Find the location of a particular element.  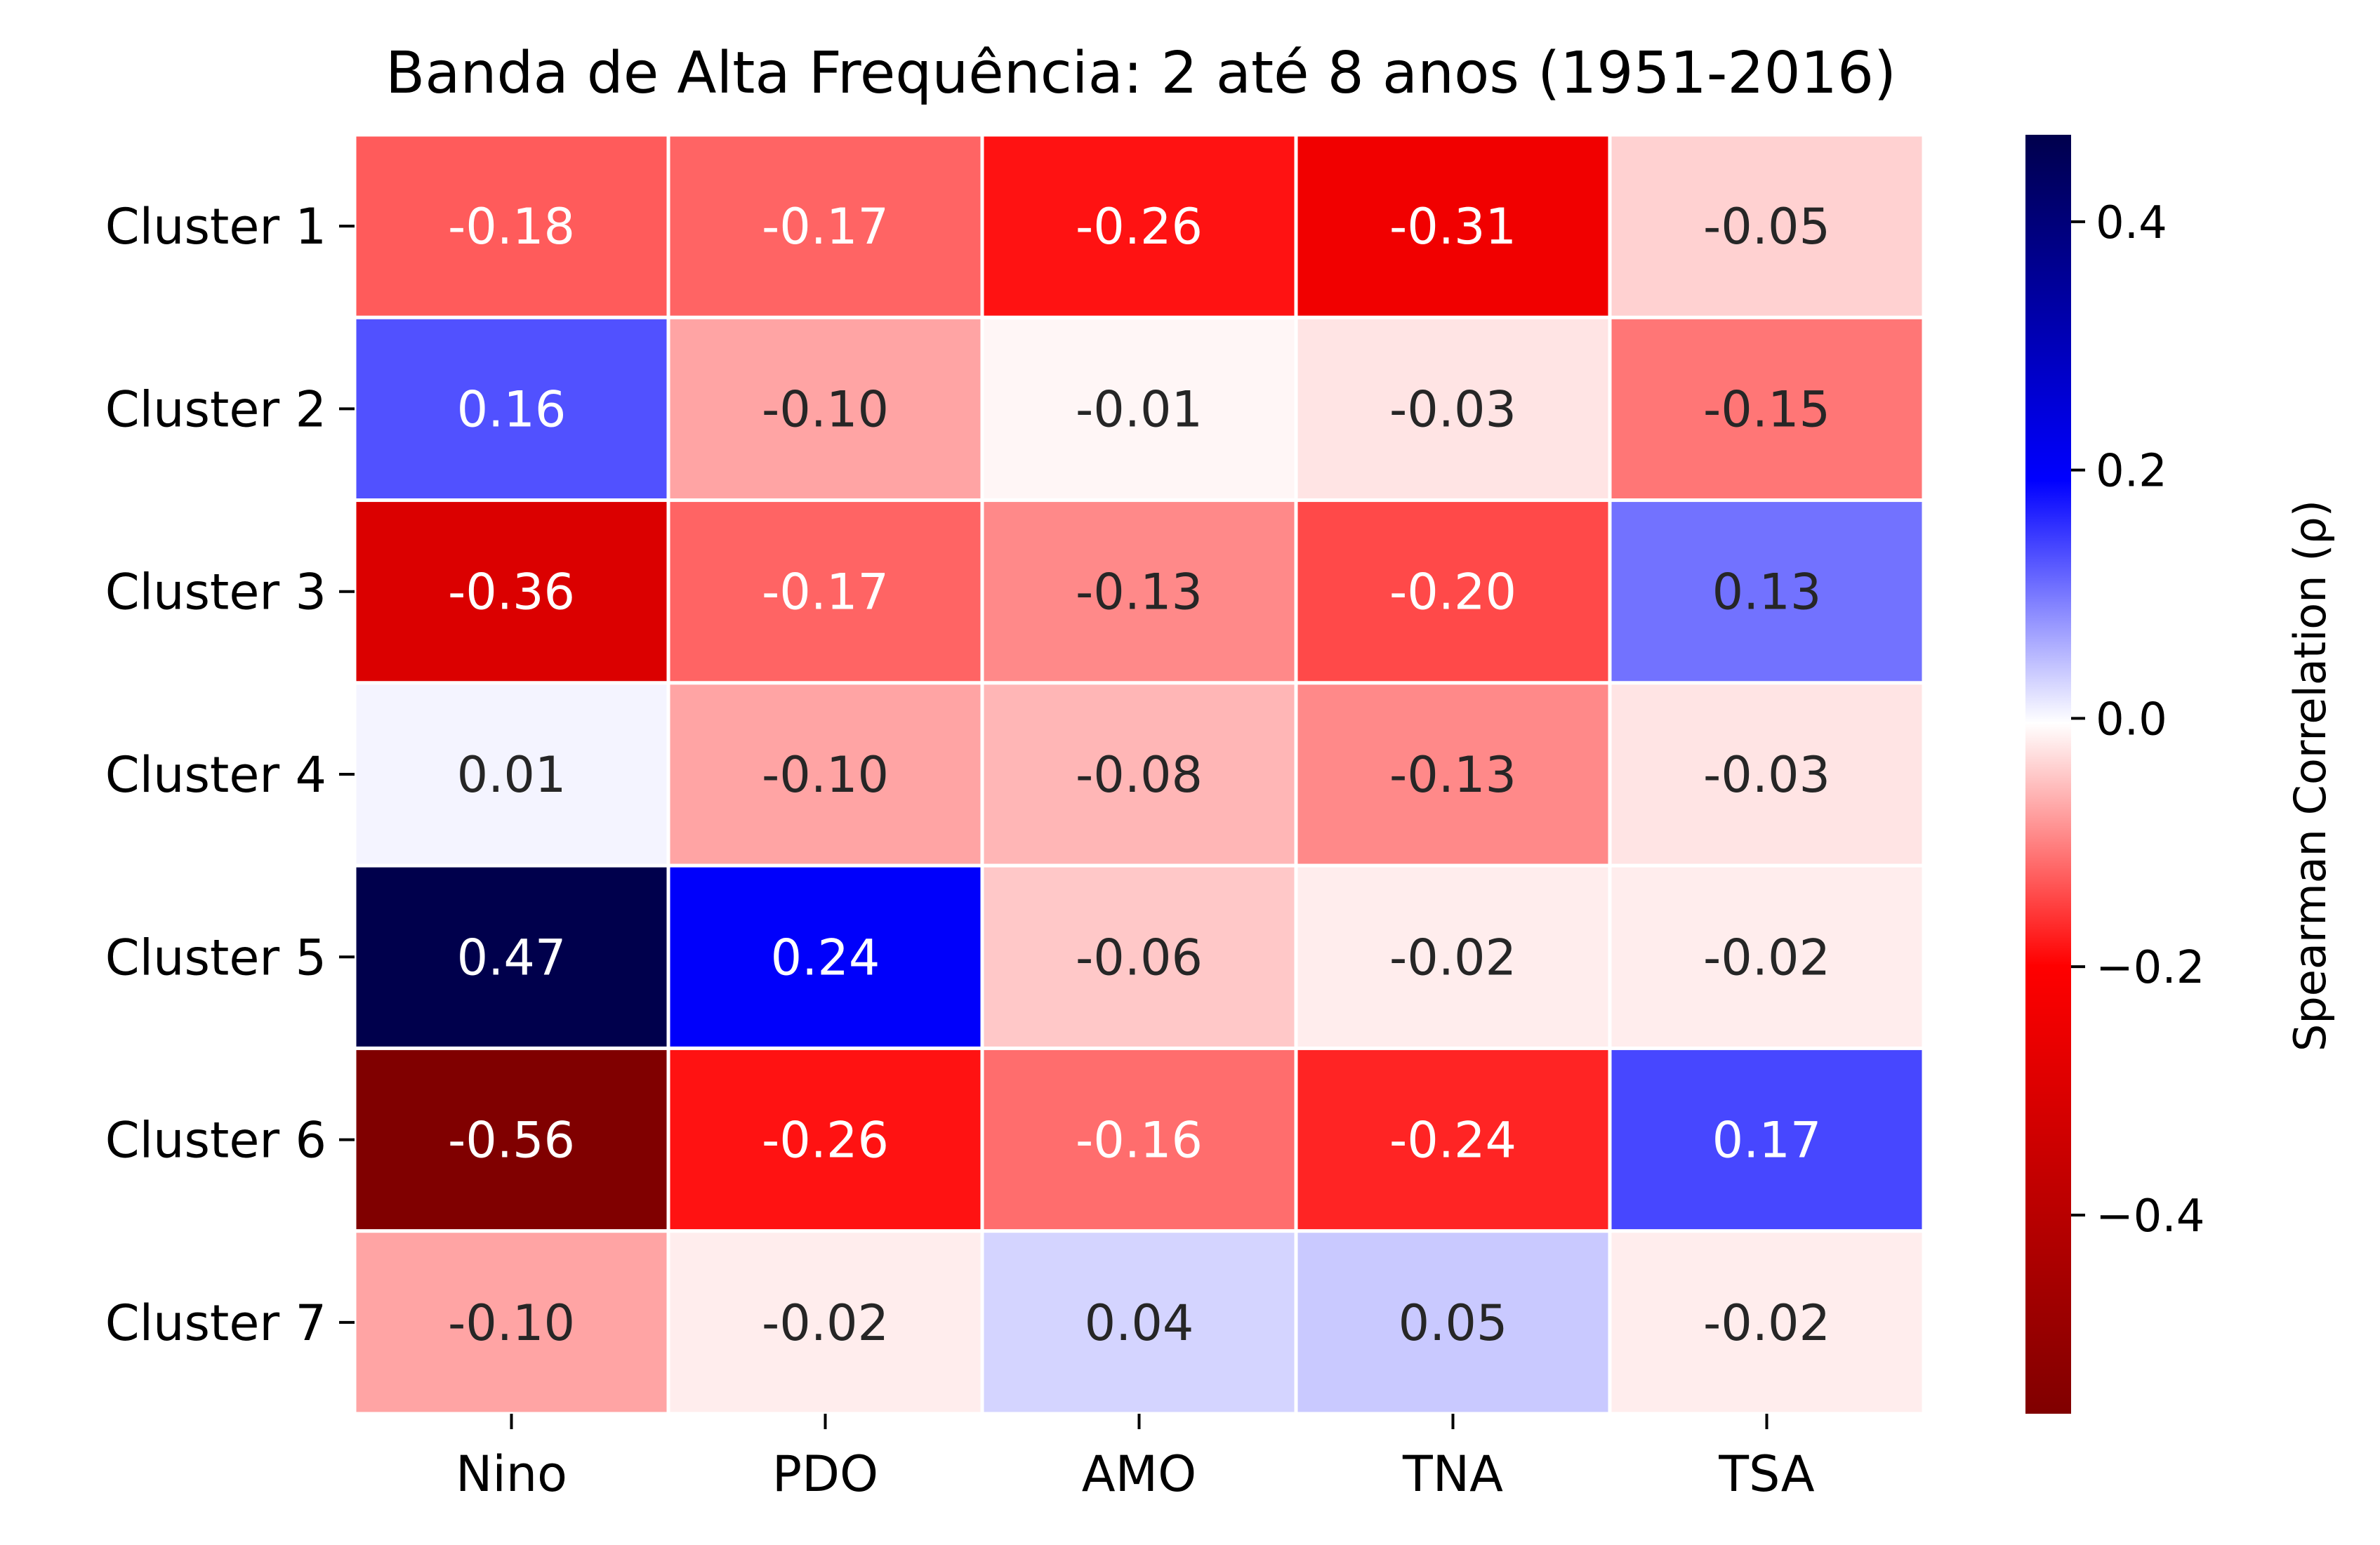

colorbar-tick-label: 0.2 is located at coordinates (2131, 472).